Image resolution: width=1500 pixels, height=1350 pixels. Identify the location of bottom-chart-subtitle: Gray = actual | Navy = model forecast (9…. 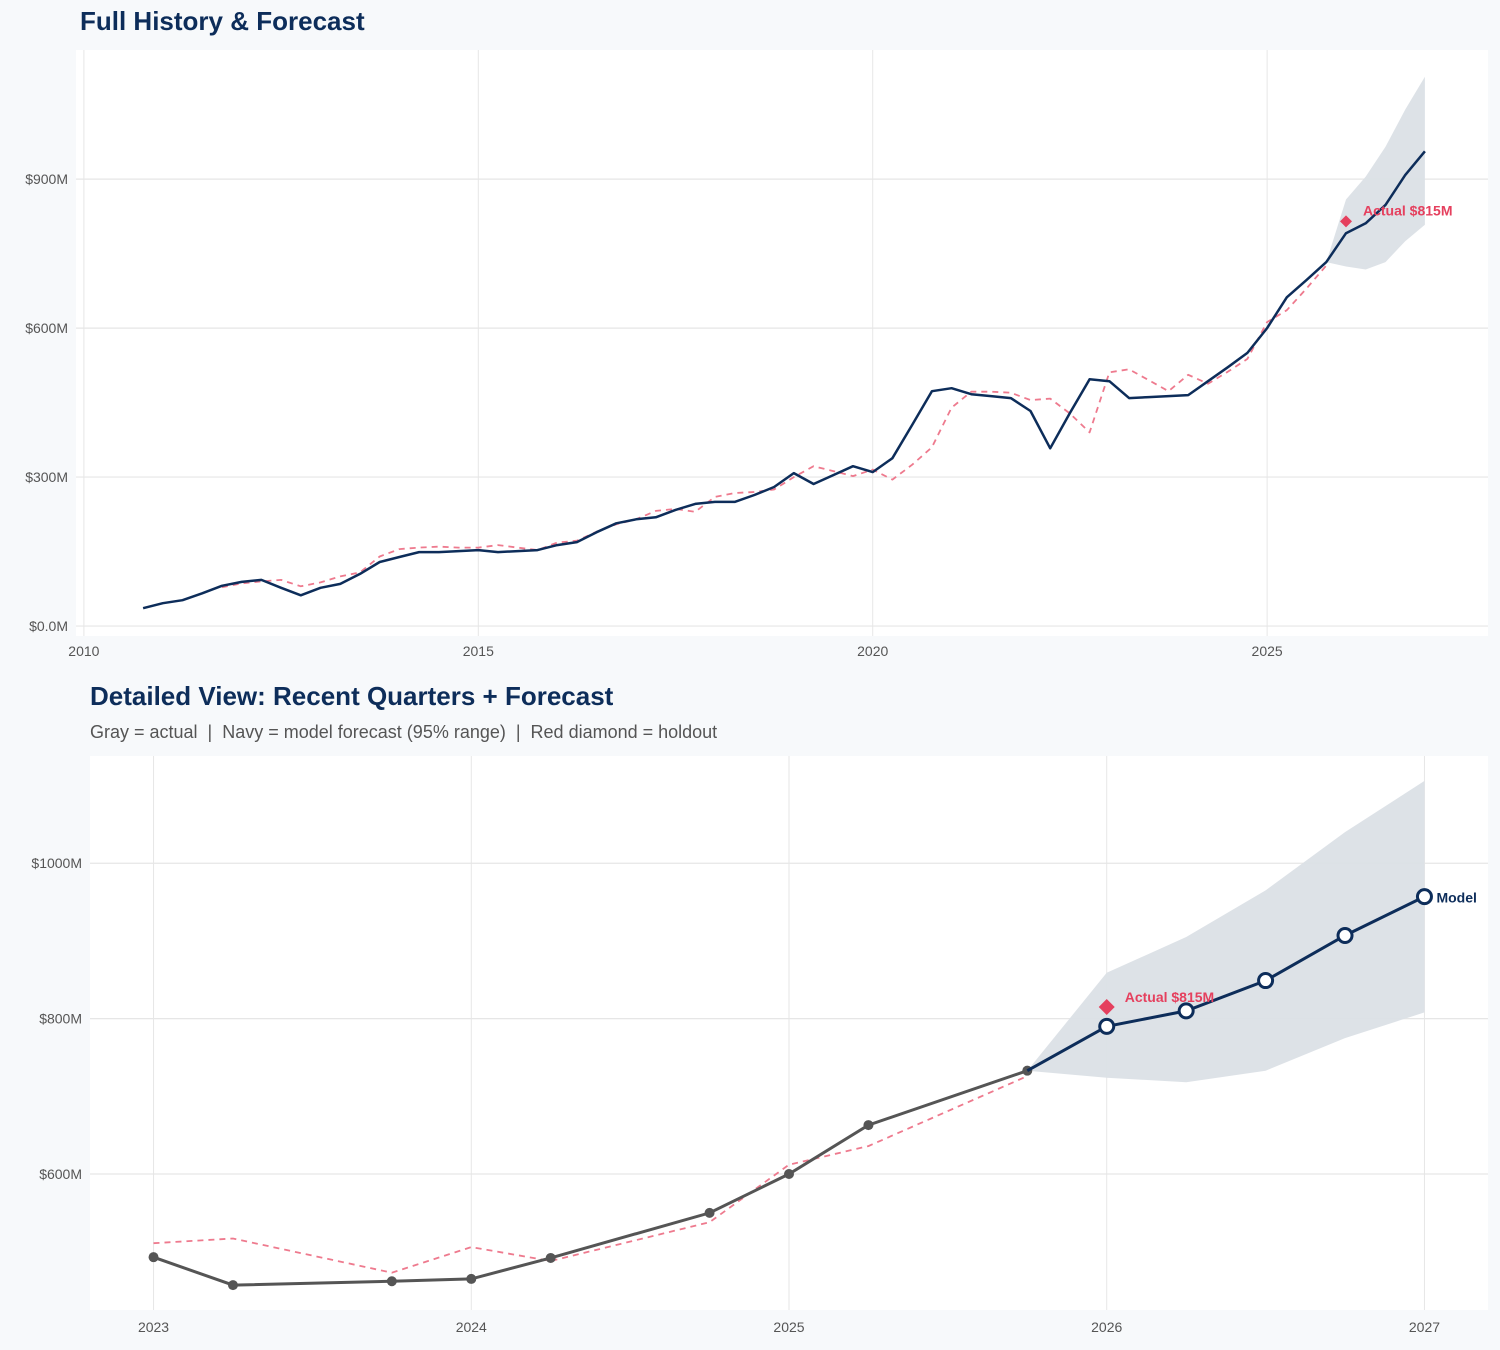
(404, 732).